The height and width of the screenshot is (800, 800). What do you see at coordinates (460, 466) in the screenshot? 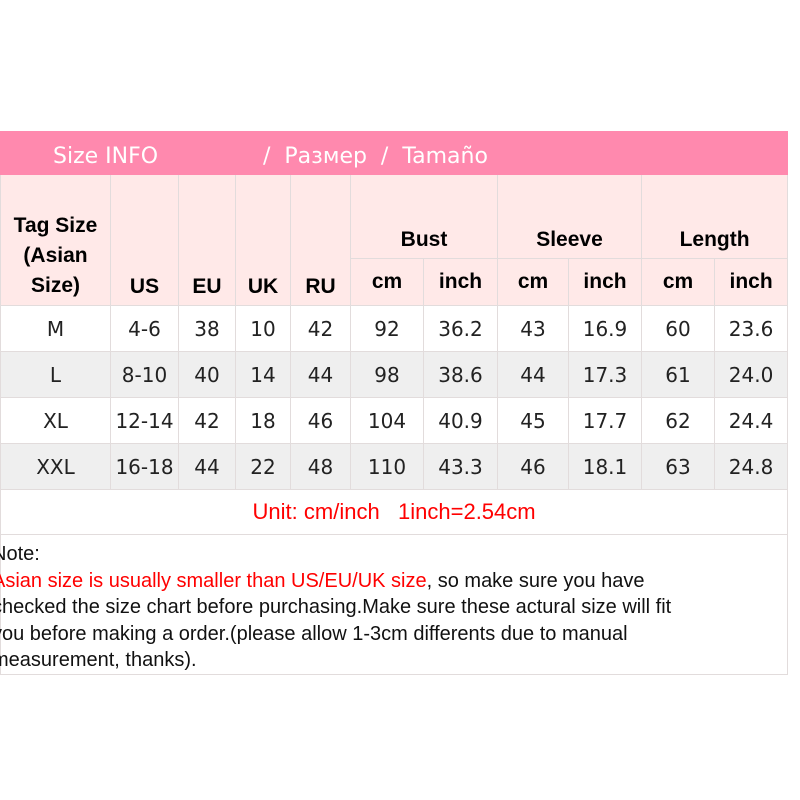
I see `cell-bust-inch: 43.3` at bounding box center [460, 466].